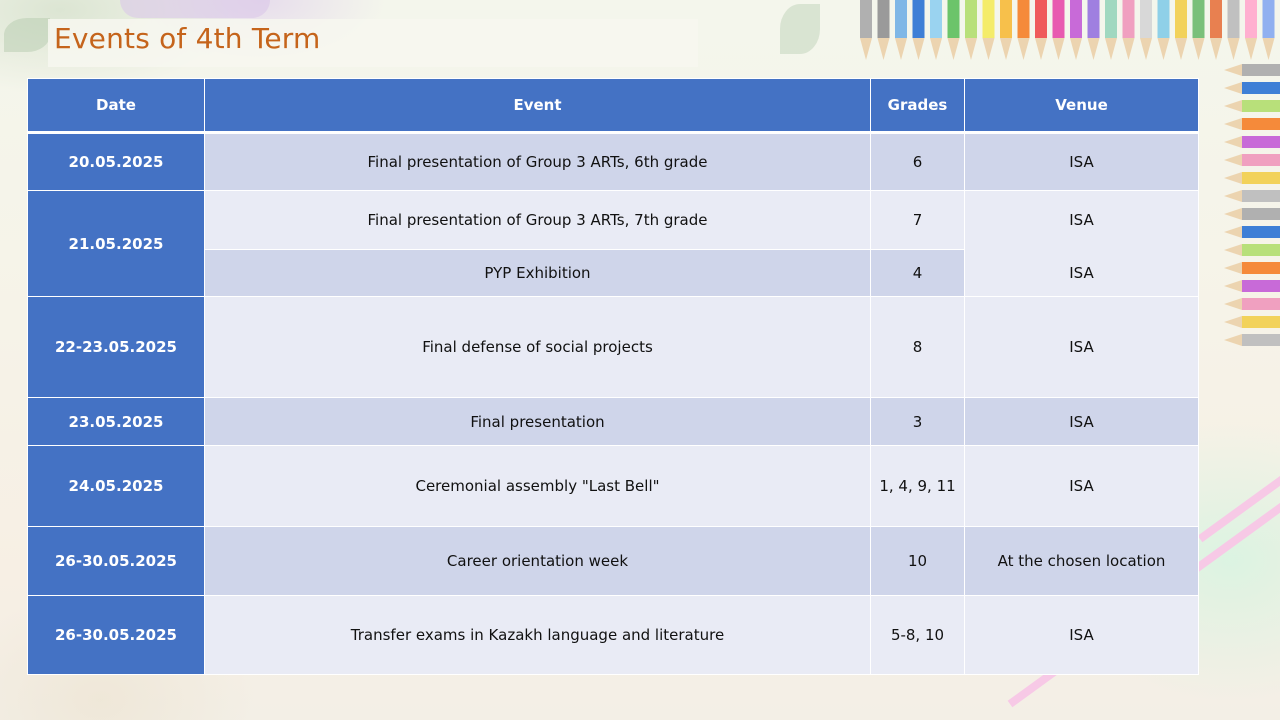 Image resolution: width=1280 pixels, height=720 pixels. What do you see at coordinates (116, 106) in the screenshot?
I see `header-date: Date` at bounding box center [116, 106].